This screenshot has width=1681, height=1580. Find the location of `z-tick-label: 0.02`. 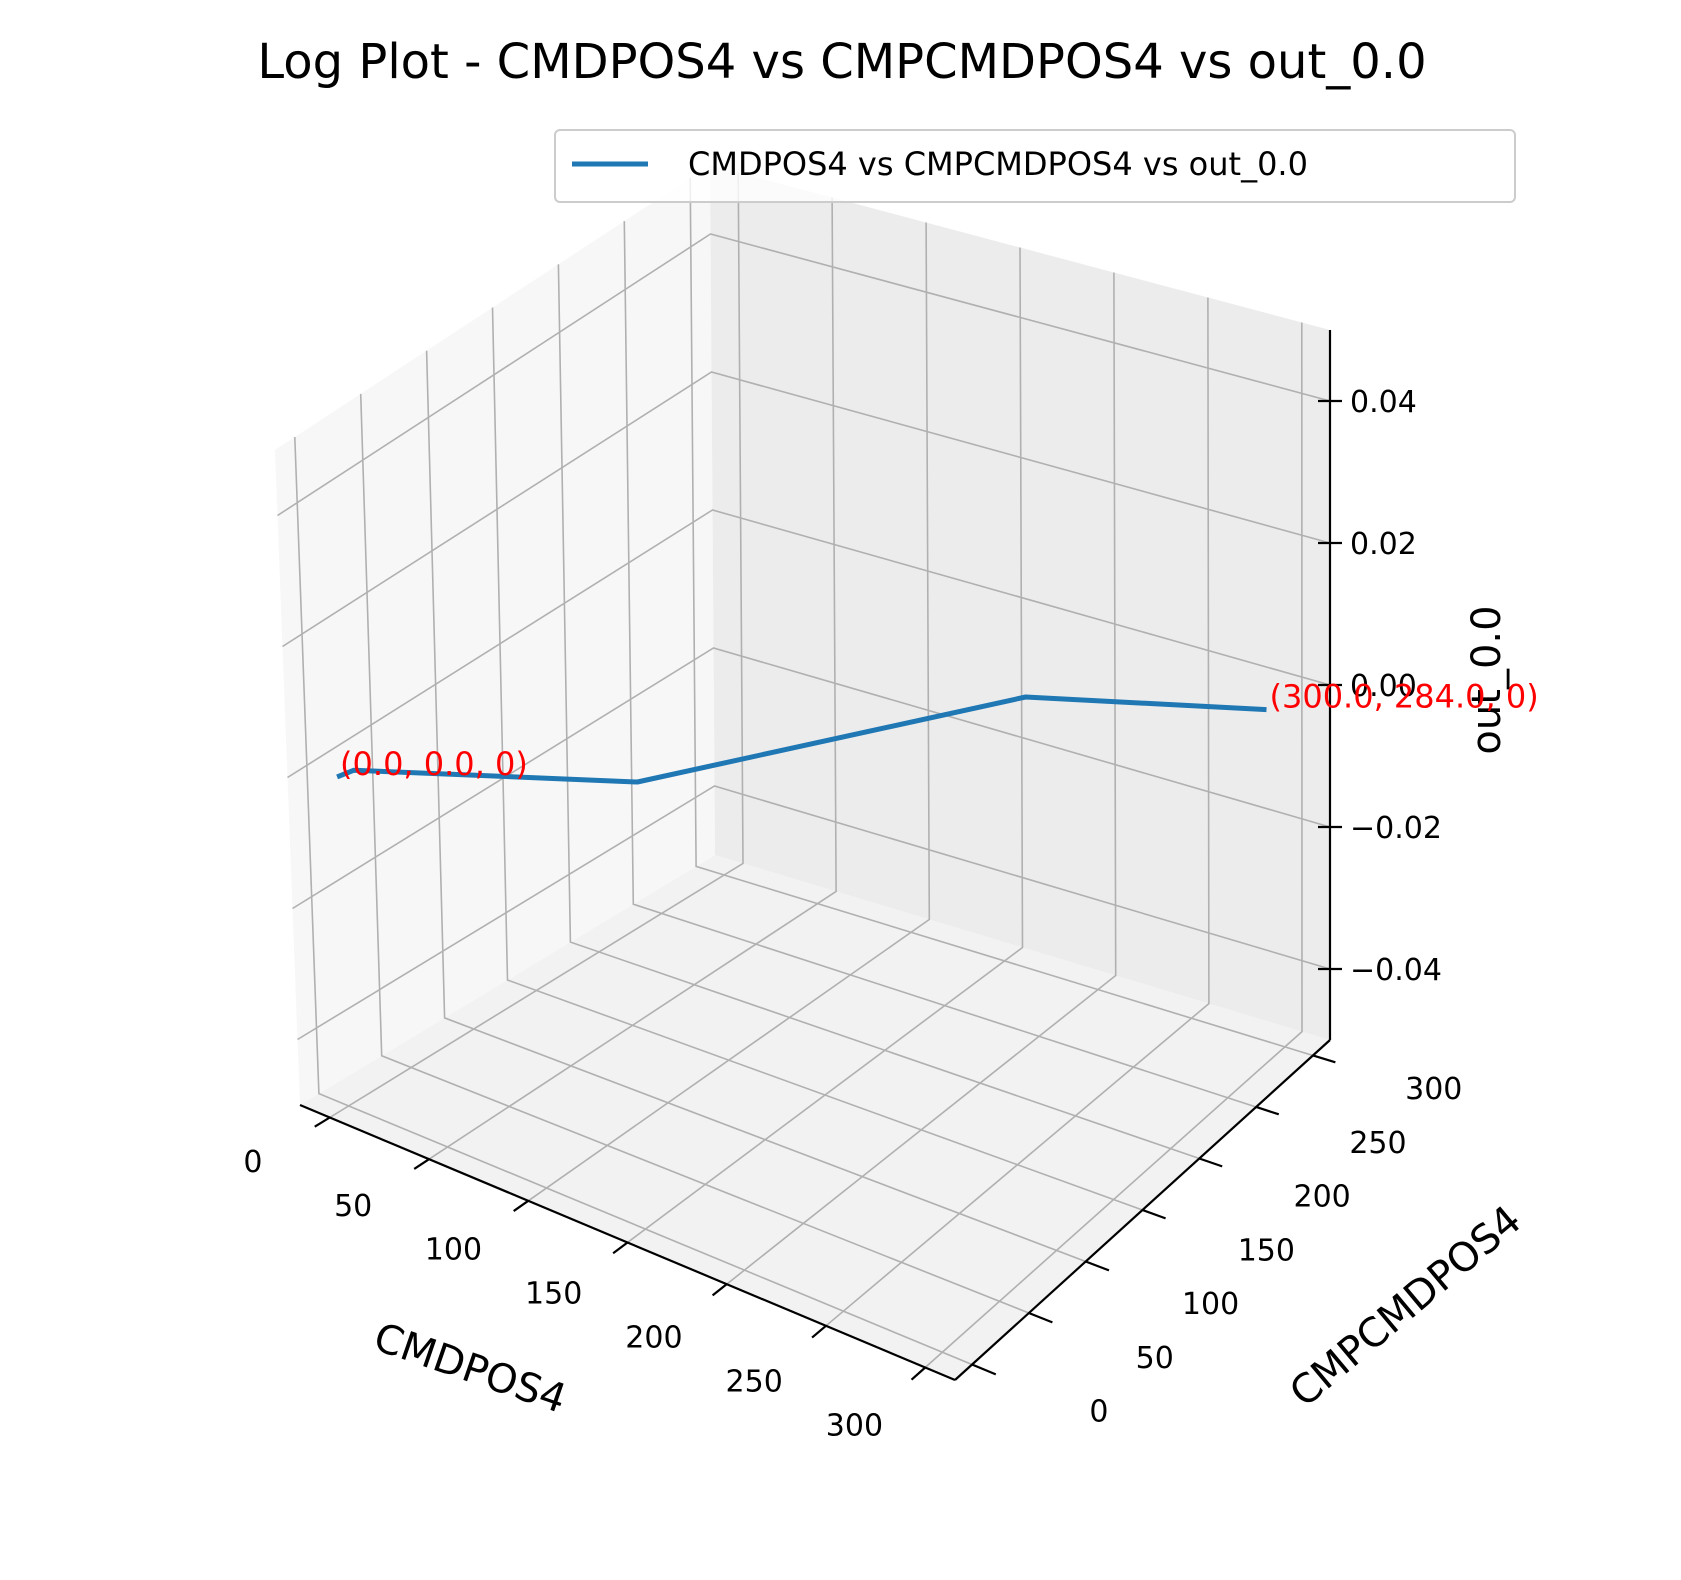

z-tick-label: 0.02 is located at coordinates (1383, 544).